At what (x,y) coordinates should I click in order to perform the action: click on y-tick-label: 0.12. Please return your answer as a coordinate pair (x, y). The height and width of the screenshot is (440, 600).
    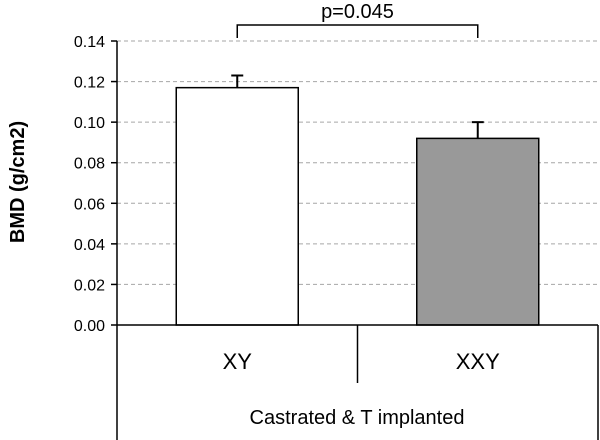
    Looking at the image, I should click on (89, 83).